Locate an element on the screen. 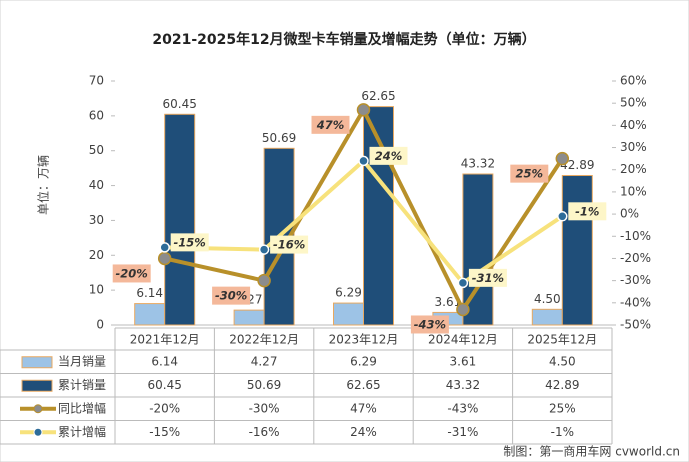 The image size is (689, 462). y2-tick-label: -40% is located at coordinates (635, 302).